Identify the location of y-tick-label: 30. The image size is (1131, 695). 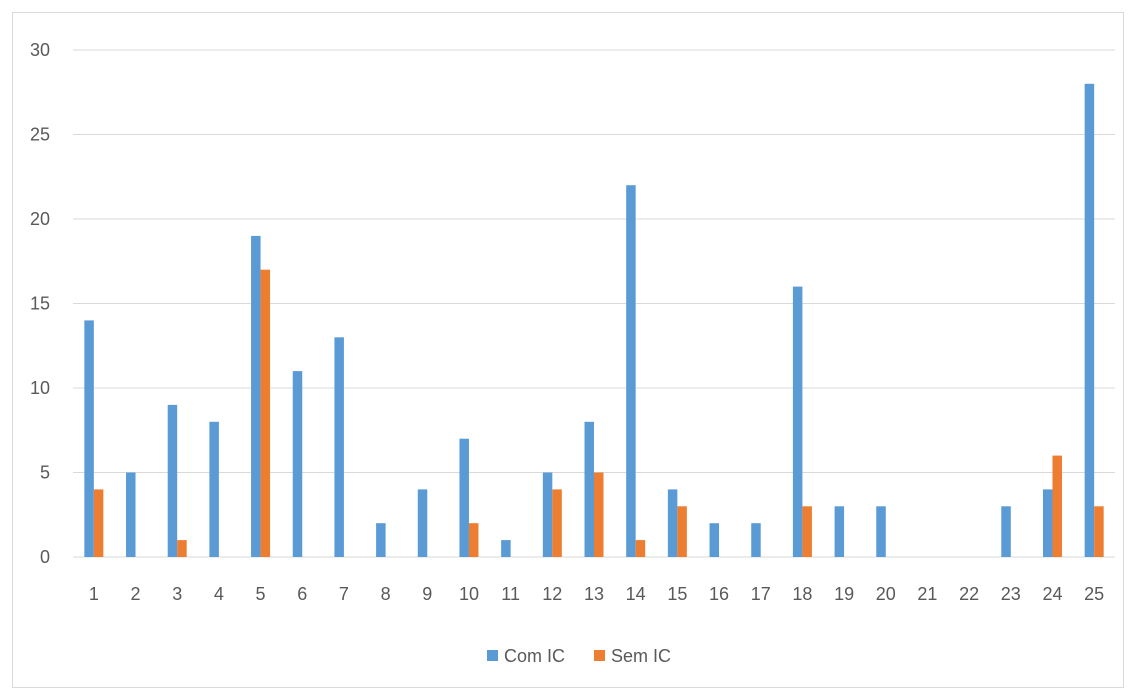
(40, 50).